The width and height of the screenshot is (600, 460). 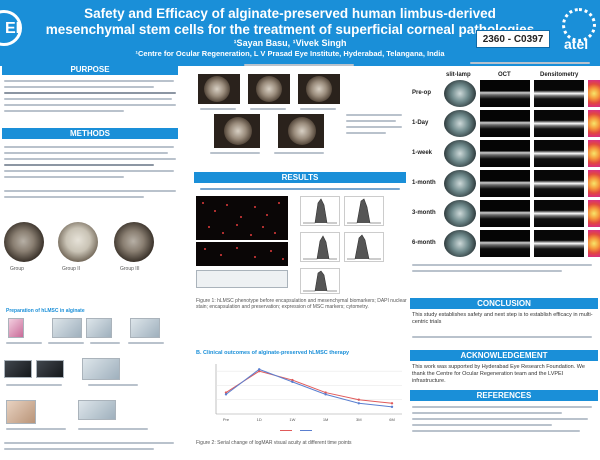 I want to click on culture-flask-photo, so click(x=16, y=328).